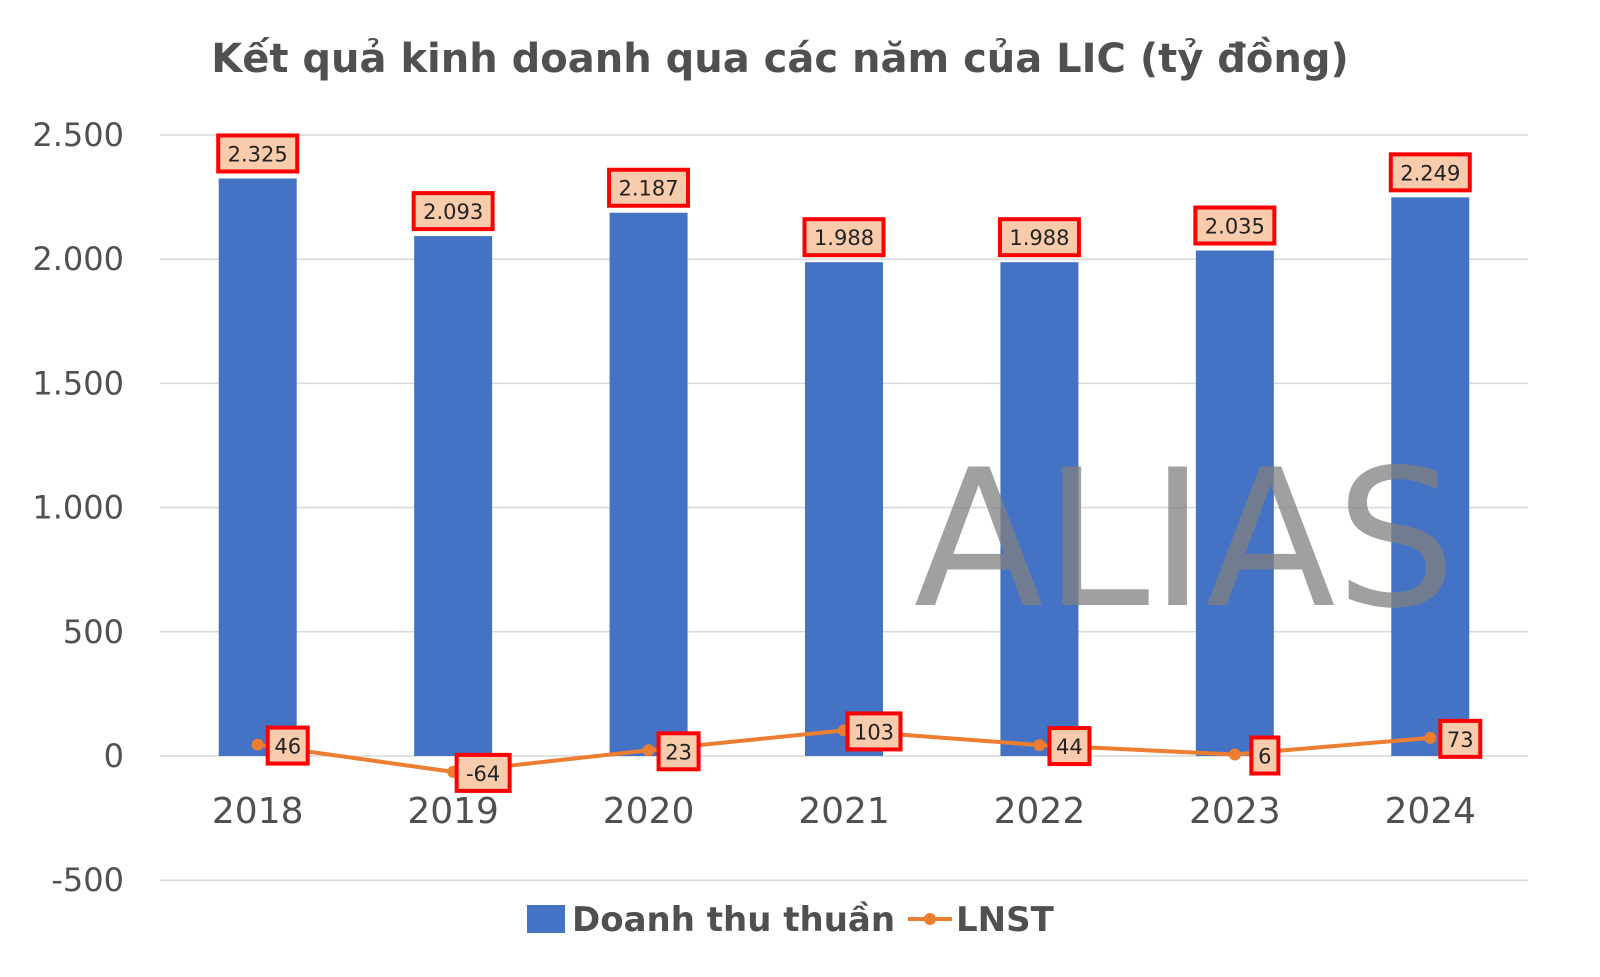 This screenshot has width=1600, height=977. I want to click on line-data-label: 23, so click(678, 751).